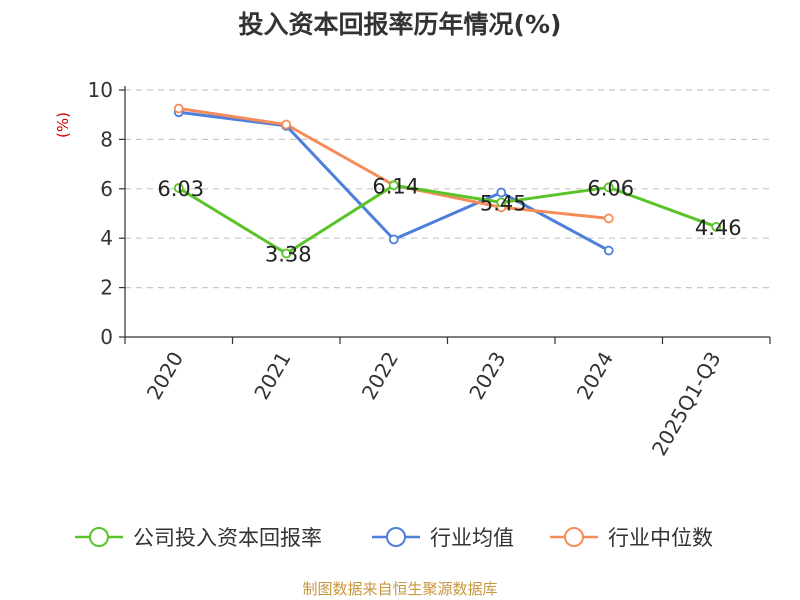 This screenshot has width=800, height=600. Describe the element at coordinates (100, 90) in the screenshot. I see `y-tick-label-10: 10` at that location.